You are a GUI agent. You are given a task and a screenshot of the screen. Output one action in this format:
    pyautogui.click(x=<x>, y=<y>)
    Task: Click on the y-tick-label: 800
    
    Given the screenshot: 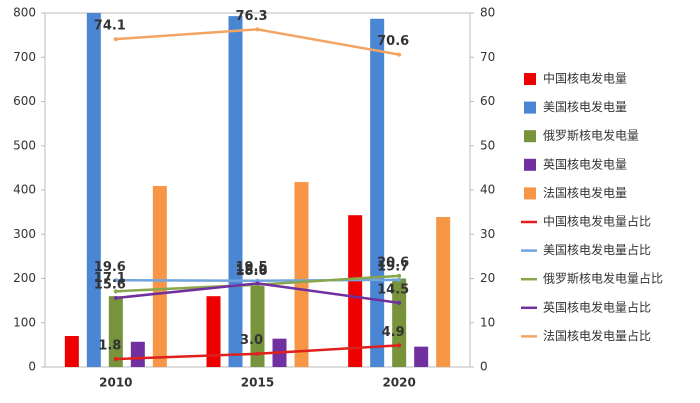 What is the action you would take?
    pyautogui.click(x=24, y=13)
    